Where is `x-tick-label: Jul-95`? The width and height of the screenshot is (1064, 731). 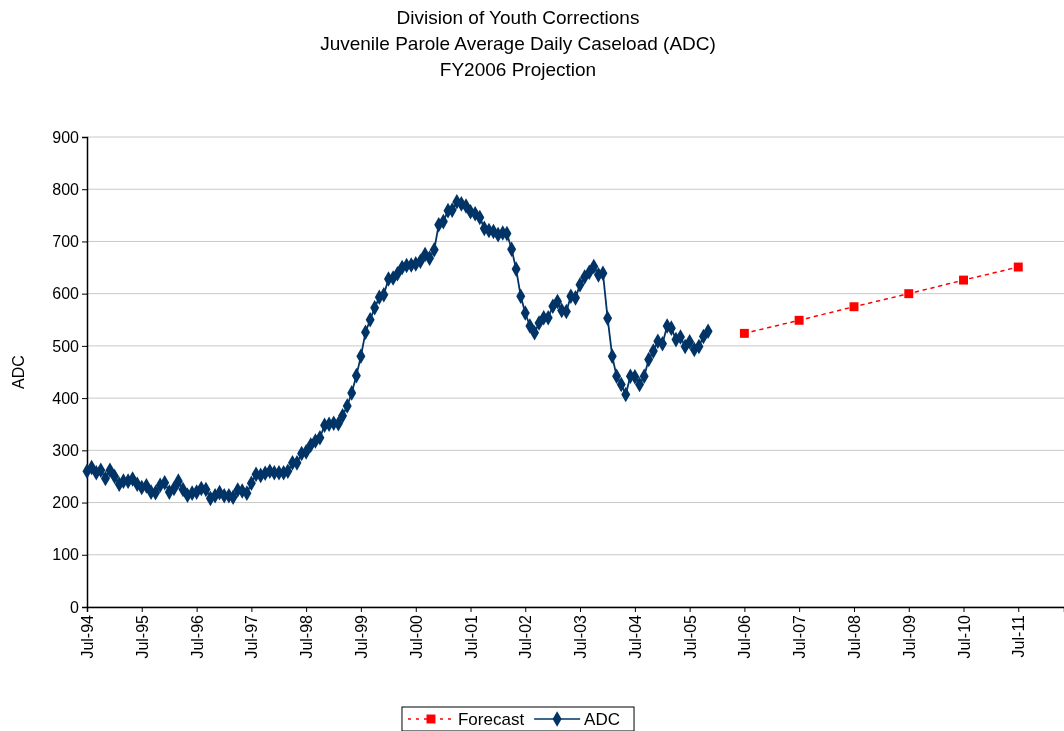
x-tick-label: Jul-95 is located at coordinates (142, 636).